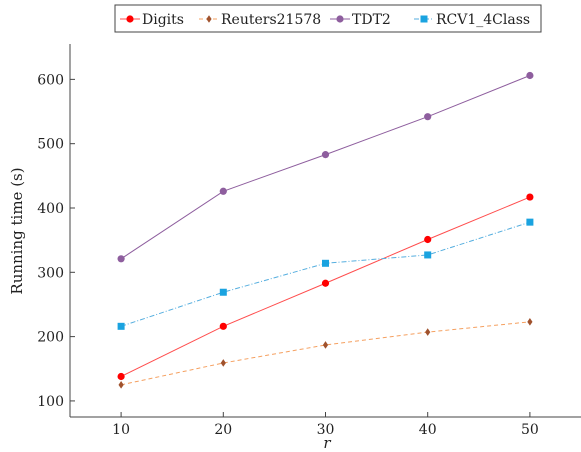  What do you see at coordinates (327, 443) in the screenshot?
I see `x-axis-label: r` at bounding box center [327, 443].